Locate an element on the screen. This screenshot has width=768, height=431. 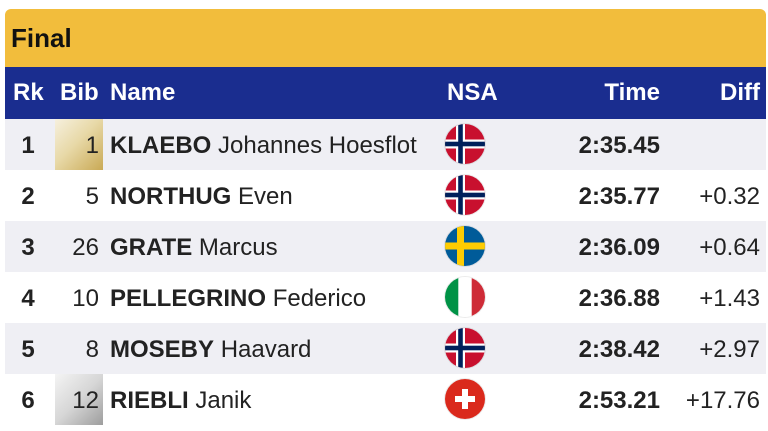
athlete-first-name: Marcus is located at coordinates (238, 247).